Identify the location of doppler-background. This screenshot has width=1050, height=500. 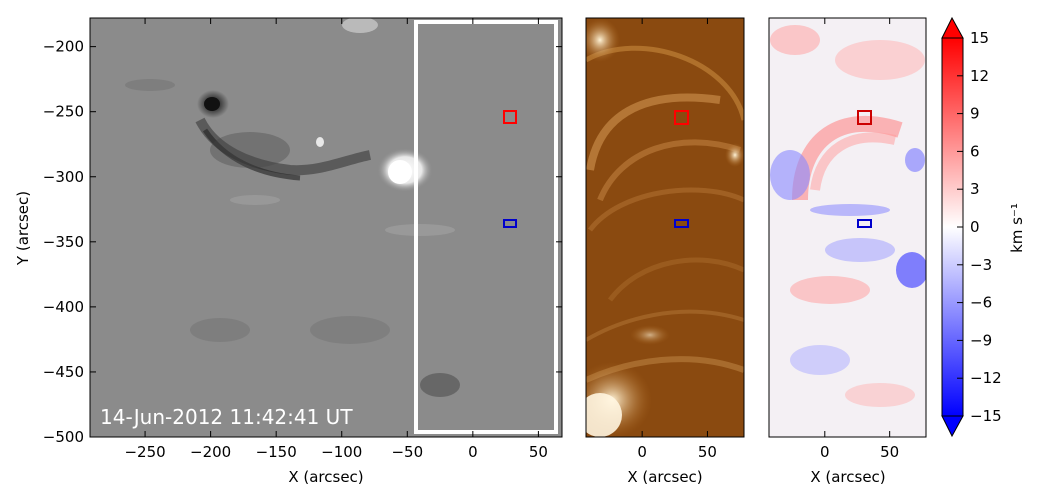
(847, 227).